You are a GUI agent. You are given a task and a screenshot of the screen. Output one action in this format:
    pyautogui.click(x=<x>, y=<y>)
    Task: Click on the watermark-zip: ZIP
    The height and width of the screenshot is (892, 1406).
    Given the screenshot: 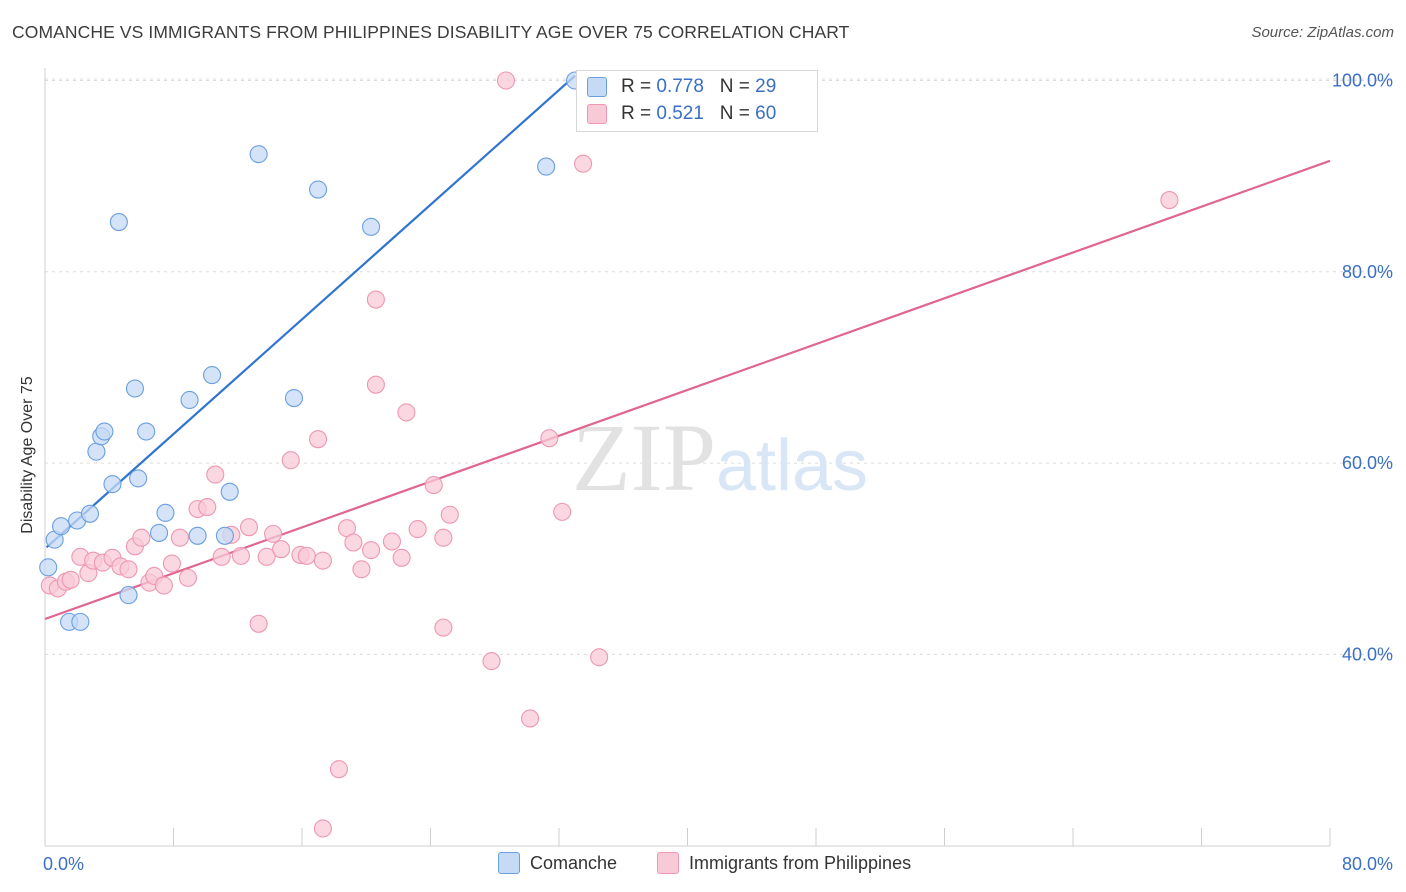 What is the action you would take?
    pyautogui.click(x=644, y=457)
    